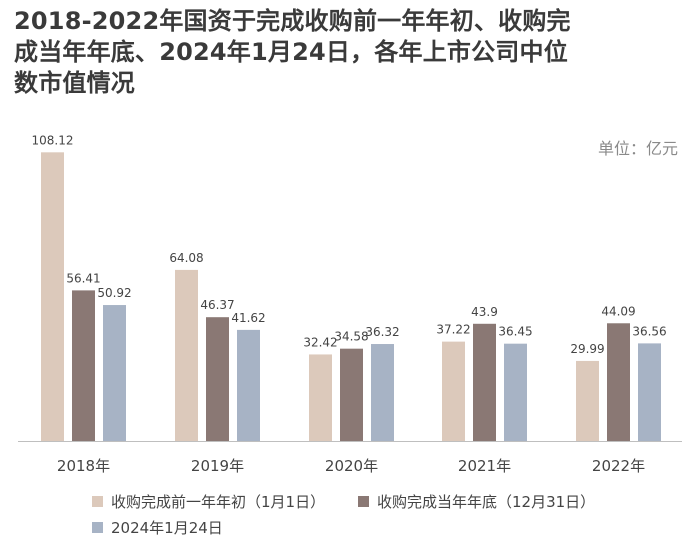 The image size is (700, 552). What do you see at coordinates (248, 385) in the screenshot?
I see `bar-2019年-series-2` at bounding box center [248, 385].